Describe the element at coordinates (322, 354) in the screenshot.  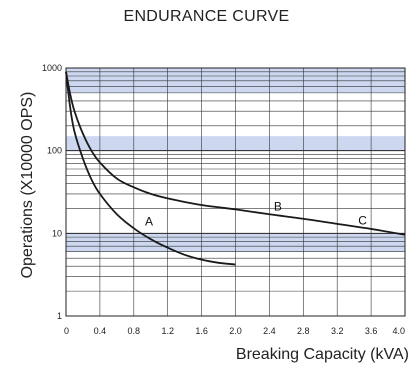
I see `x-axis-title: Breaking Capacity (kVA)` at that location.